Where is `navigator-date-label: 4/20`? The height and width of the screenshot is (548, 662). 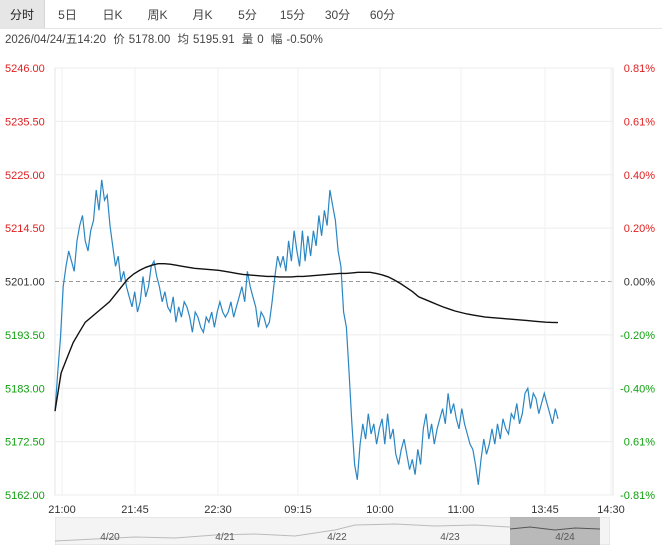 navigator-date-label: 4/20 is located at coordinates (110, 537).